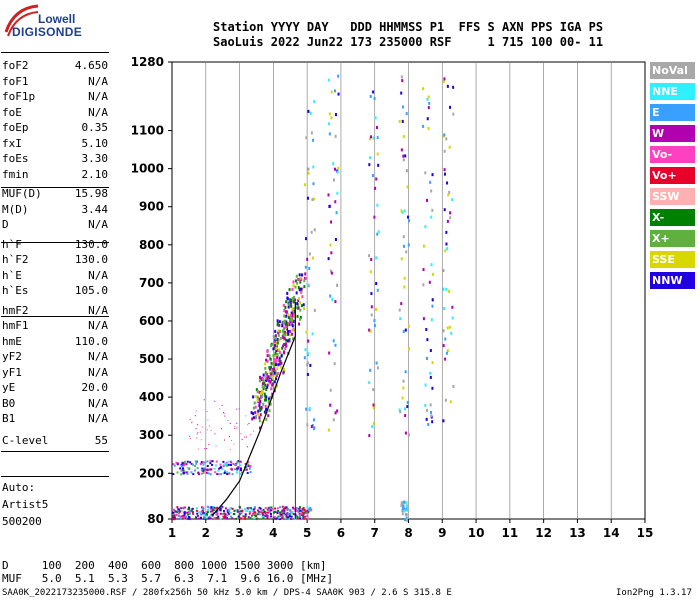 This screenshot has height=600, width=700. I want to click on param-row: hmE 110.0, so click(55, 342).